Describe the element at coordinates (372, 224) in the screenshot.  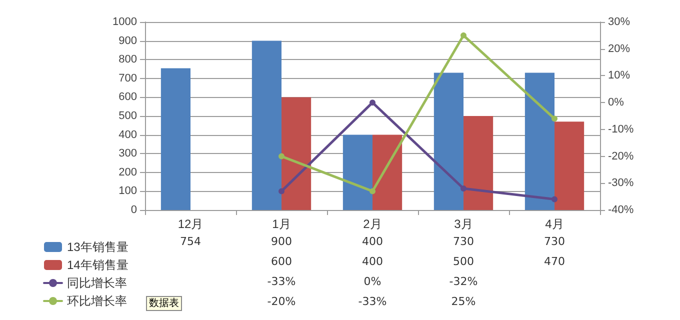
I see `x-tick-label: 2月` at that location.